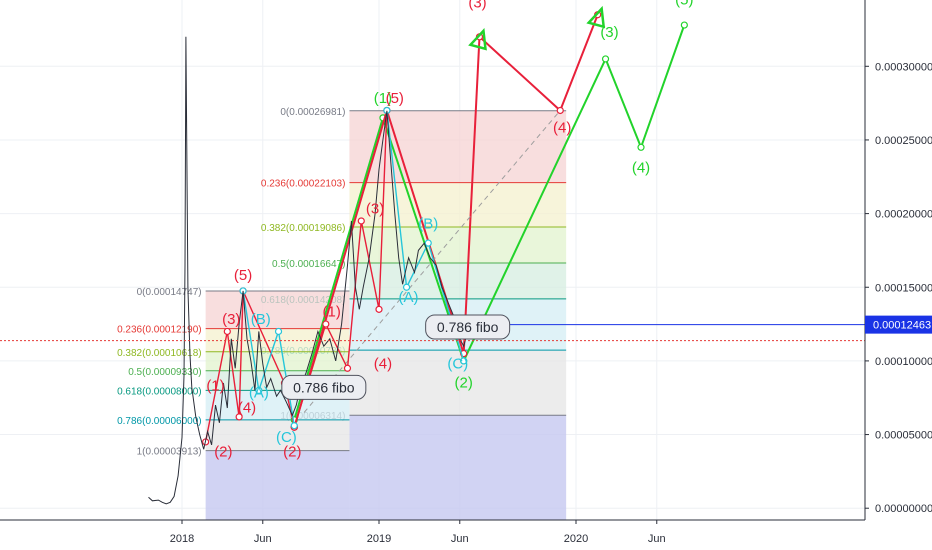 This screenshot has width=932, height=550. I want to click on wave-label-15: (B), so click(428, 223).